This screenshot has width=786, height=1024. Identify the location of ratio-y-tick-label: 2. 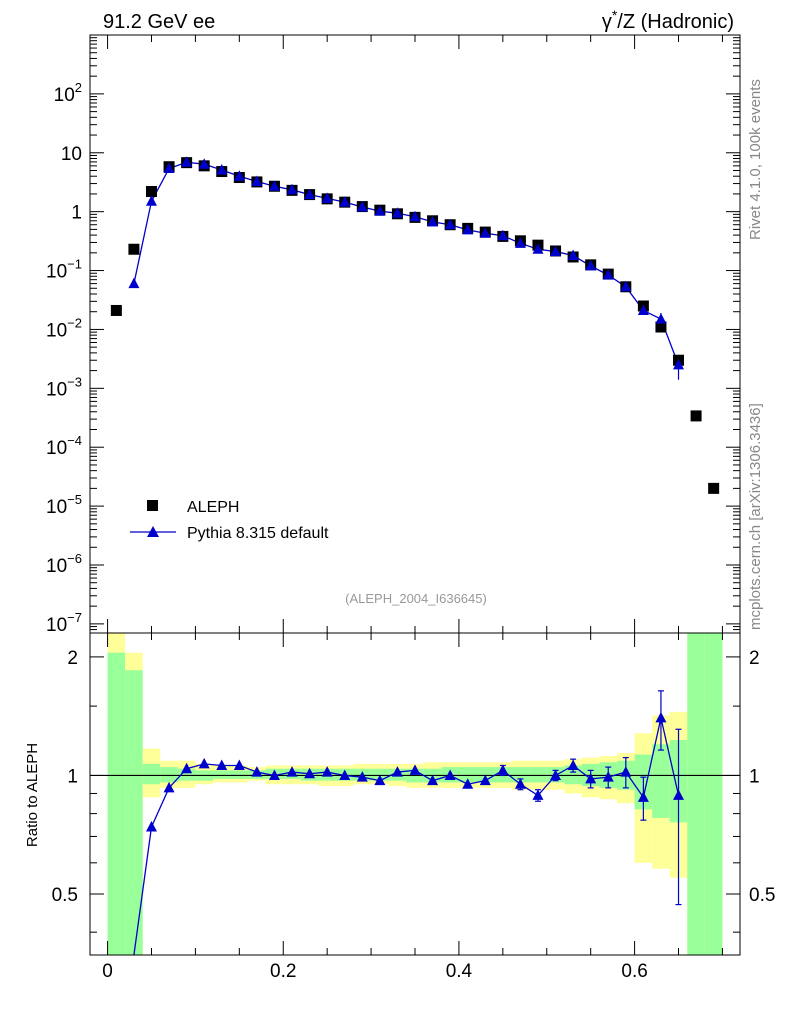
(72, 658).